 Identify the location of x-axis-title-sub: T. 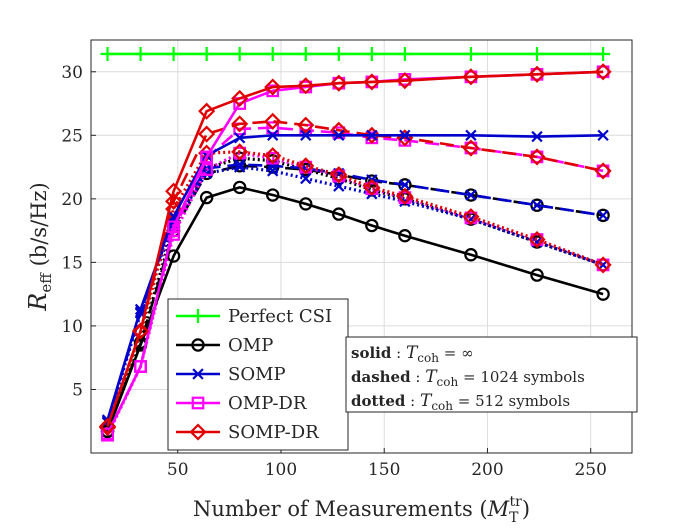
(514, 517).